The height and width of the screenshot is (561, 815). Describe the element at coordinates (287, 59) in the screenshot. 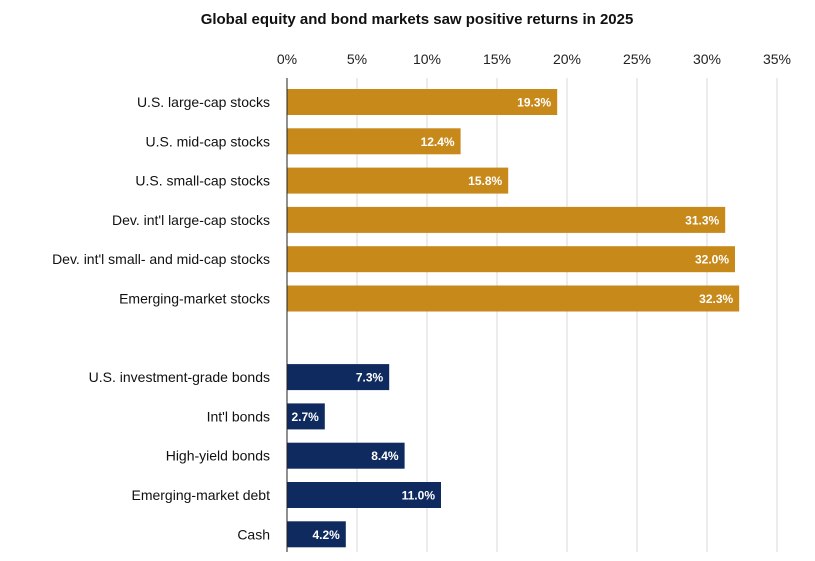

I see `x-tick-label: 0%` at that location.